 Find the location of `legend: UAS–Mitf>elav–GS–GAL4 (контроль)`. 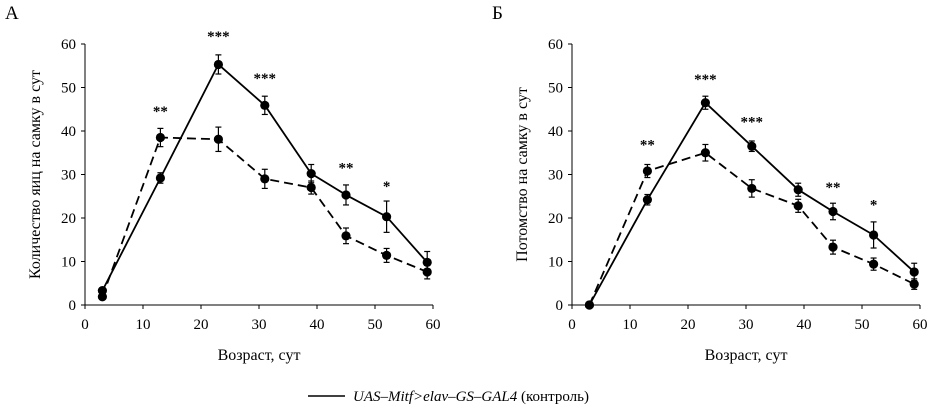

legend: UAS–Mitf>elav–GS–GAL4 (контроль) is located at coordinates (448, 397).